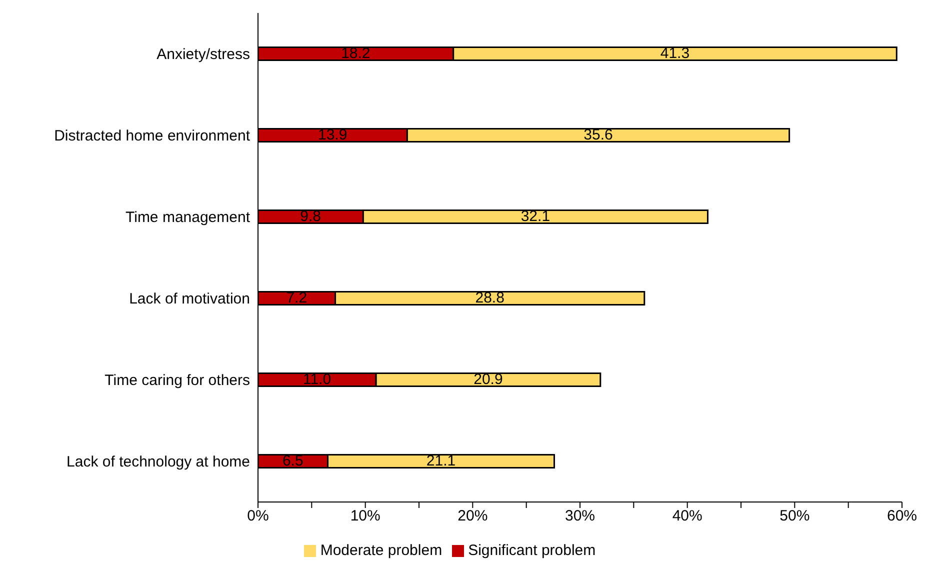 This screenshot has width=930, height=573. Describe the element at coordinates (311, 217) in the screenshot. I see `data-label: 9.8` at that location.